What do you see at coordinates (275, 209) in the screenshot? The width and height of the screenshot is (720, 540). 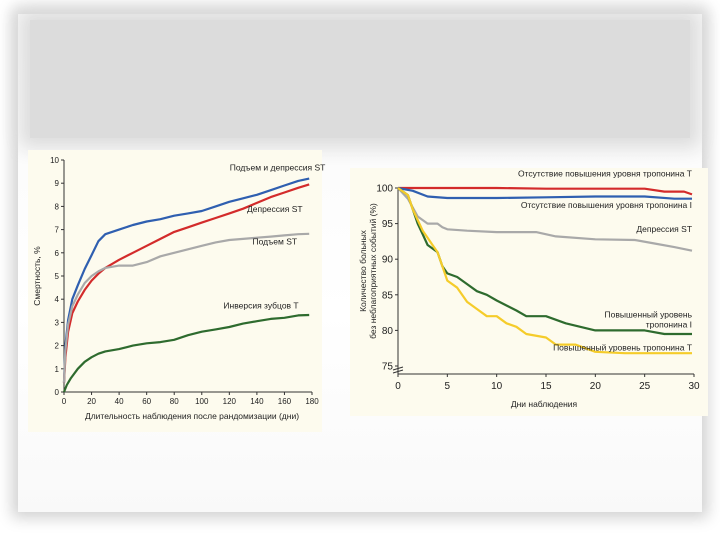 I see `series-label-2: Депрессия ST` at bounding box center [275, 209].